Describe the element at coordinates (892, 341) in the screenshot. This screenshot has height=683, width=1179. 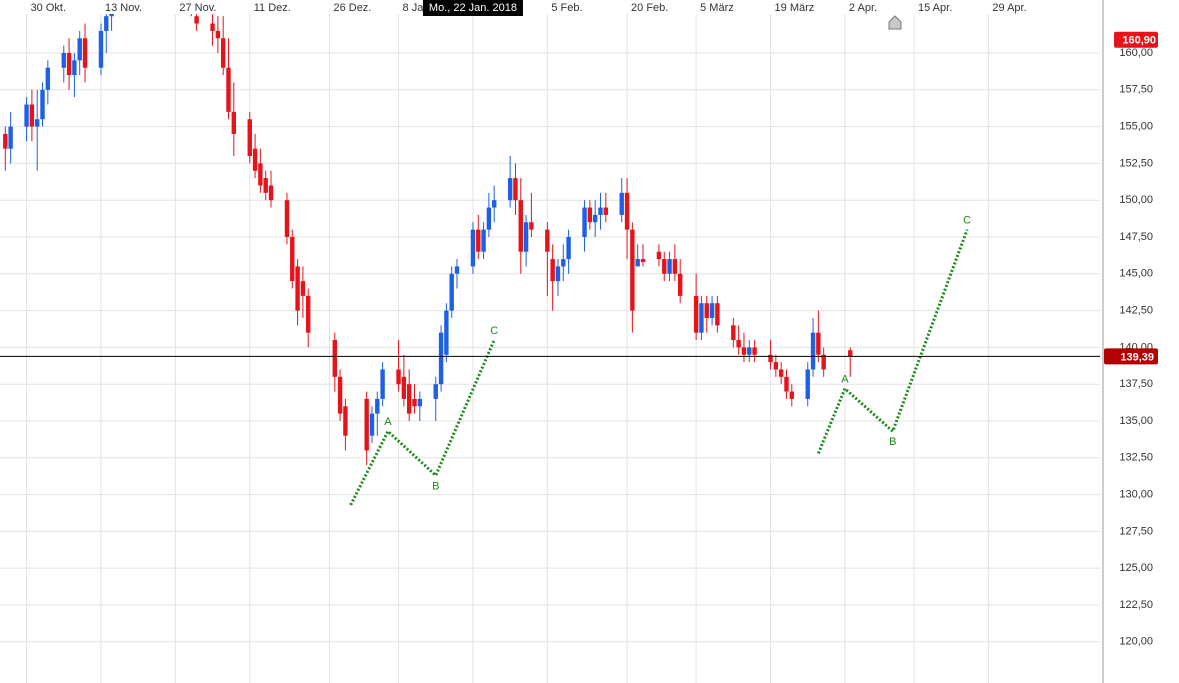
I see `wave-line` at that location.